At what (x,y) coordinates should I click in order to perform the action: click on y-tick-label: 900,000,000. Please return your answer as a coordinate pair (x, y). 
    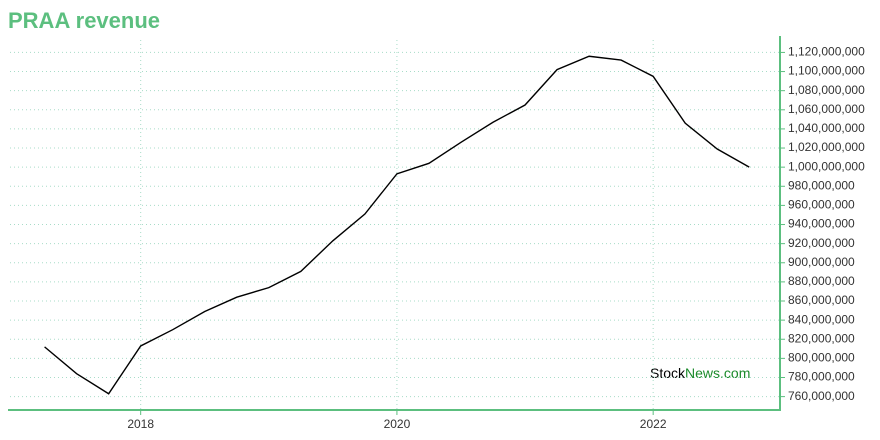
    Looking at the image, I should click on (821, 262).